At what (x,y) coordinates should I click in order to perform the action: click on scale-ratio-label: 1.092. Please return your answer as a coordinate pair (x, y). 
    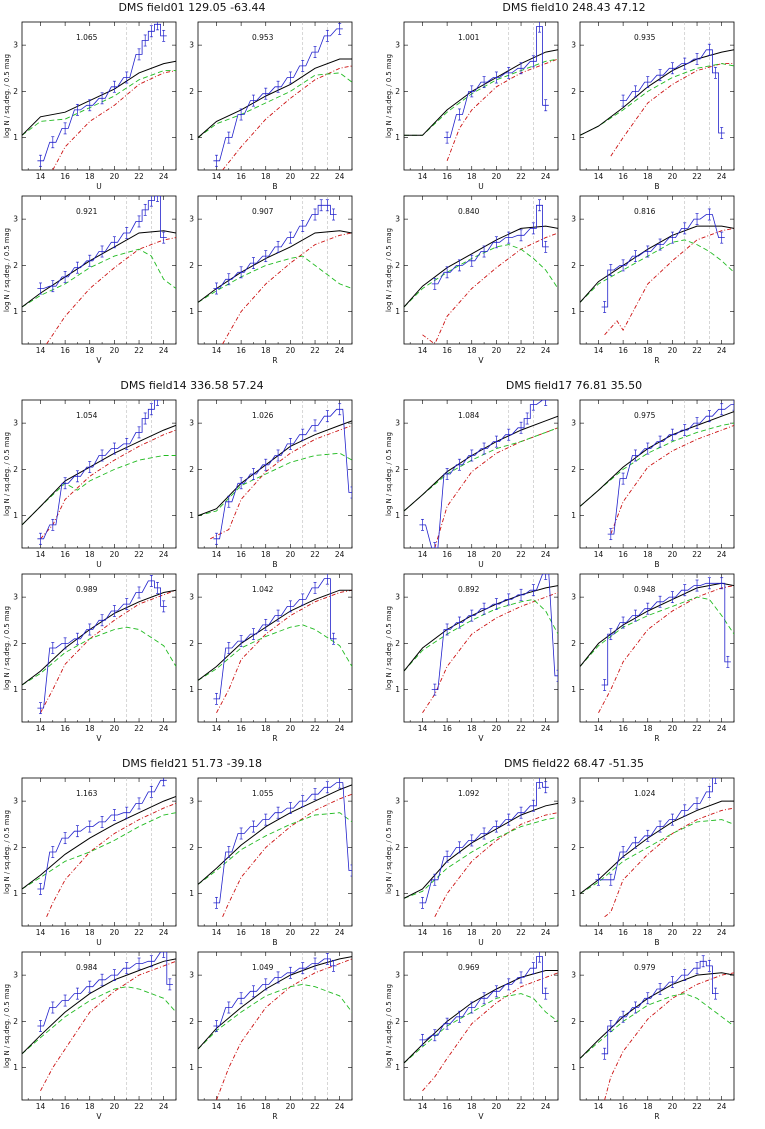
    Looking at the image, I should click on (469, 793).